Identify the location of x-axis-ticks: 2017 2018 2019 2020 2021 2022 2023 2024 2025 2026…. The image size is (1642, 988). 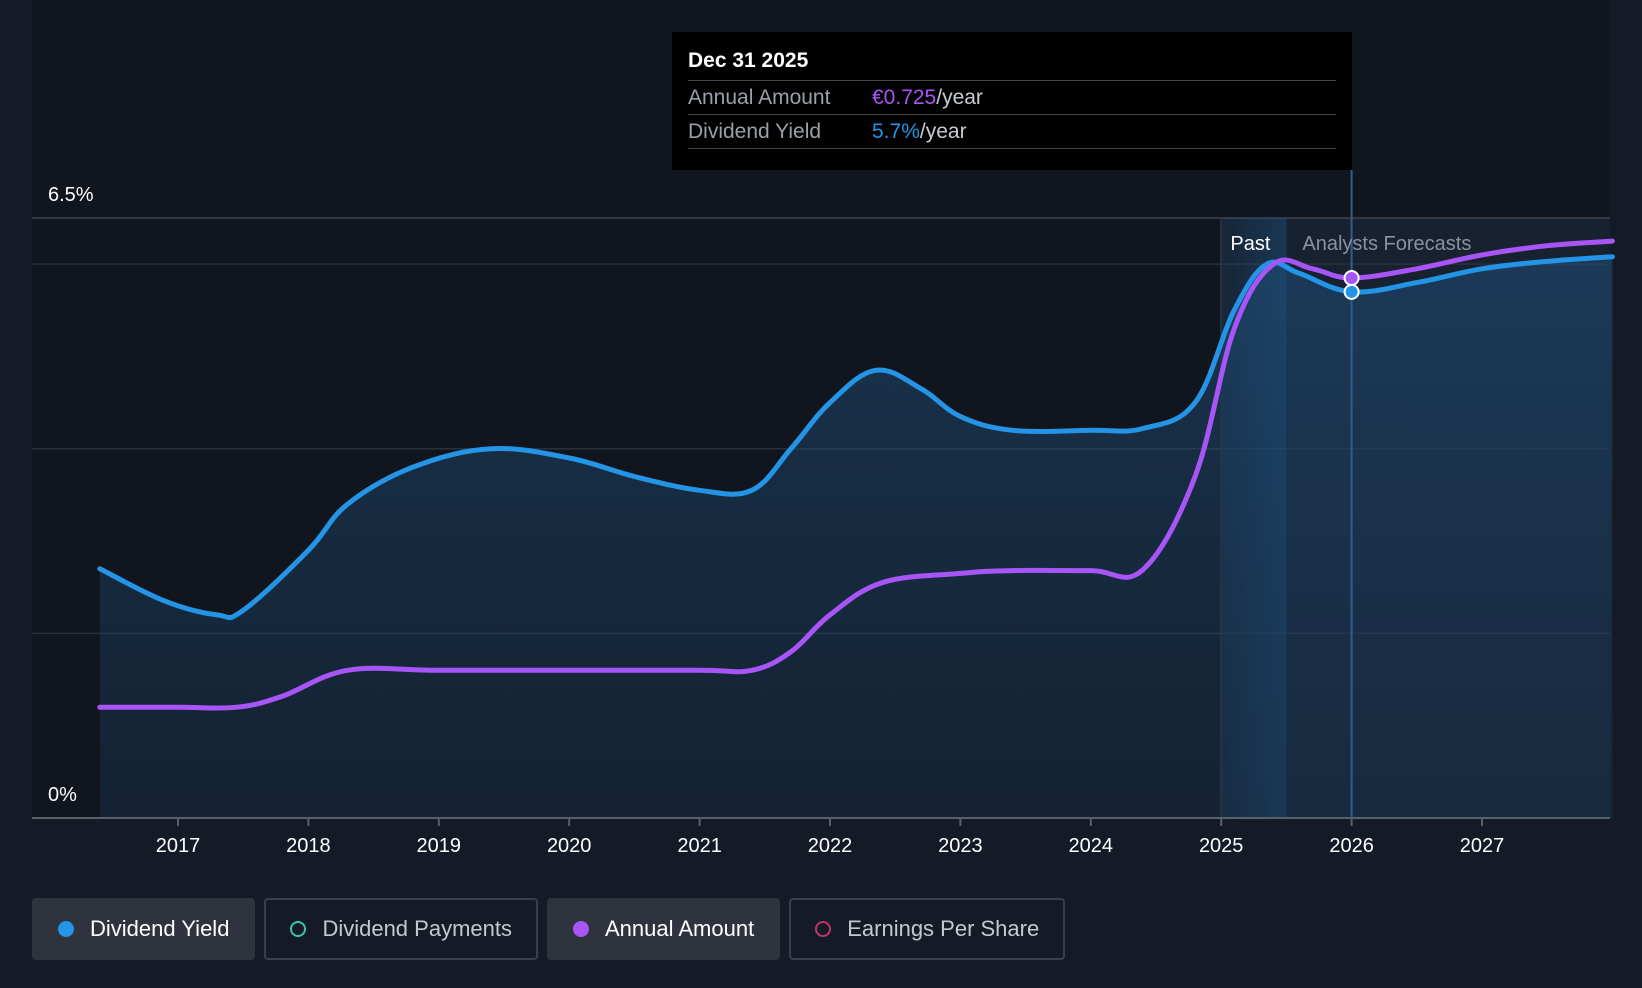
(830, 837).